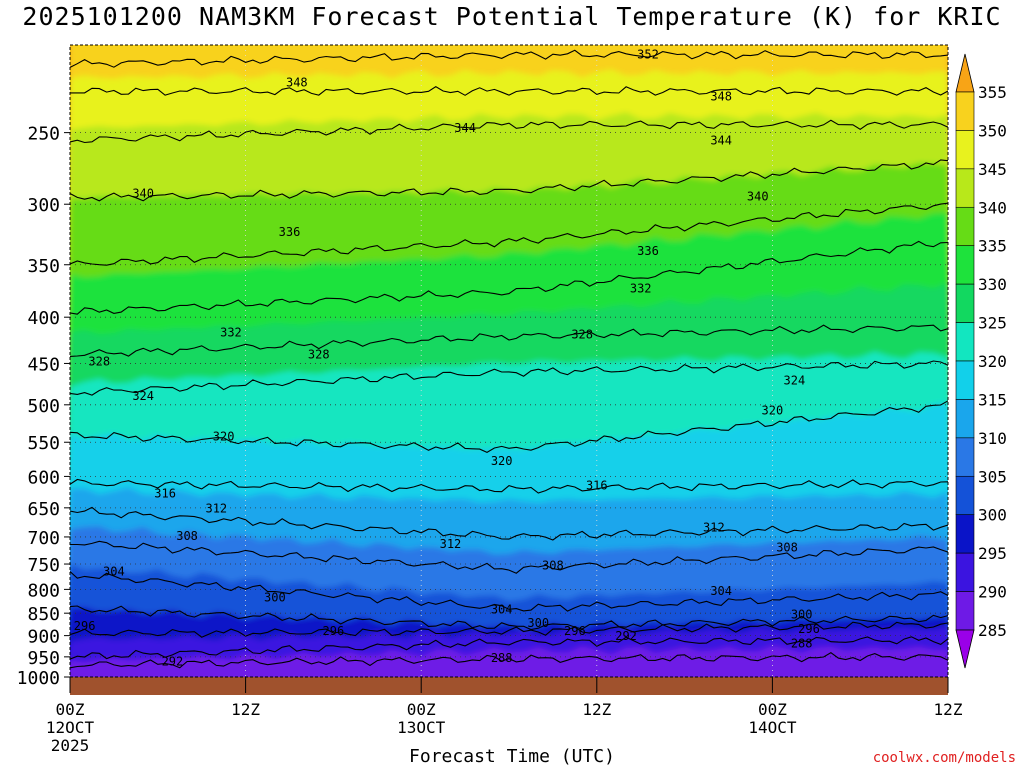 This screenshot has width=1024, height=768. Describe the element at coordinates (992, 438) in the screenshot. I see `colorbar-label: 310` at that location.